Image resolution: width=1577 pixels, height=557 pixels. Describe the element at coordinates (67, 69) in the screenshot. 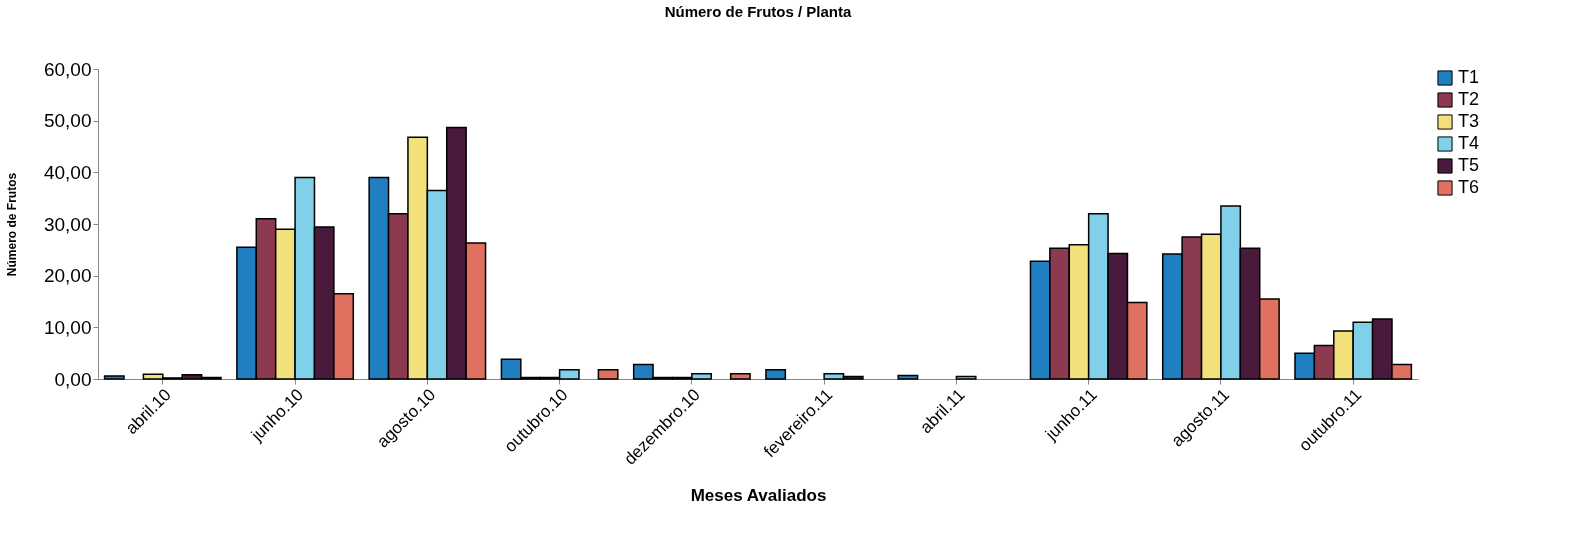

I see `y-tick-label: 60,00` at that location.